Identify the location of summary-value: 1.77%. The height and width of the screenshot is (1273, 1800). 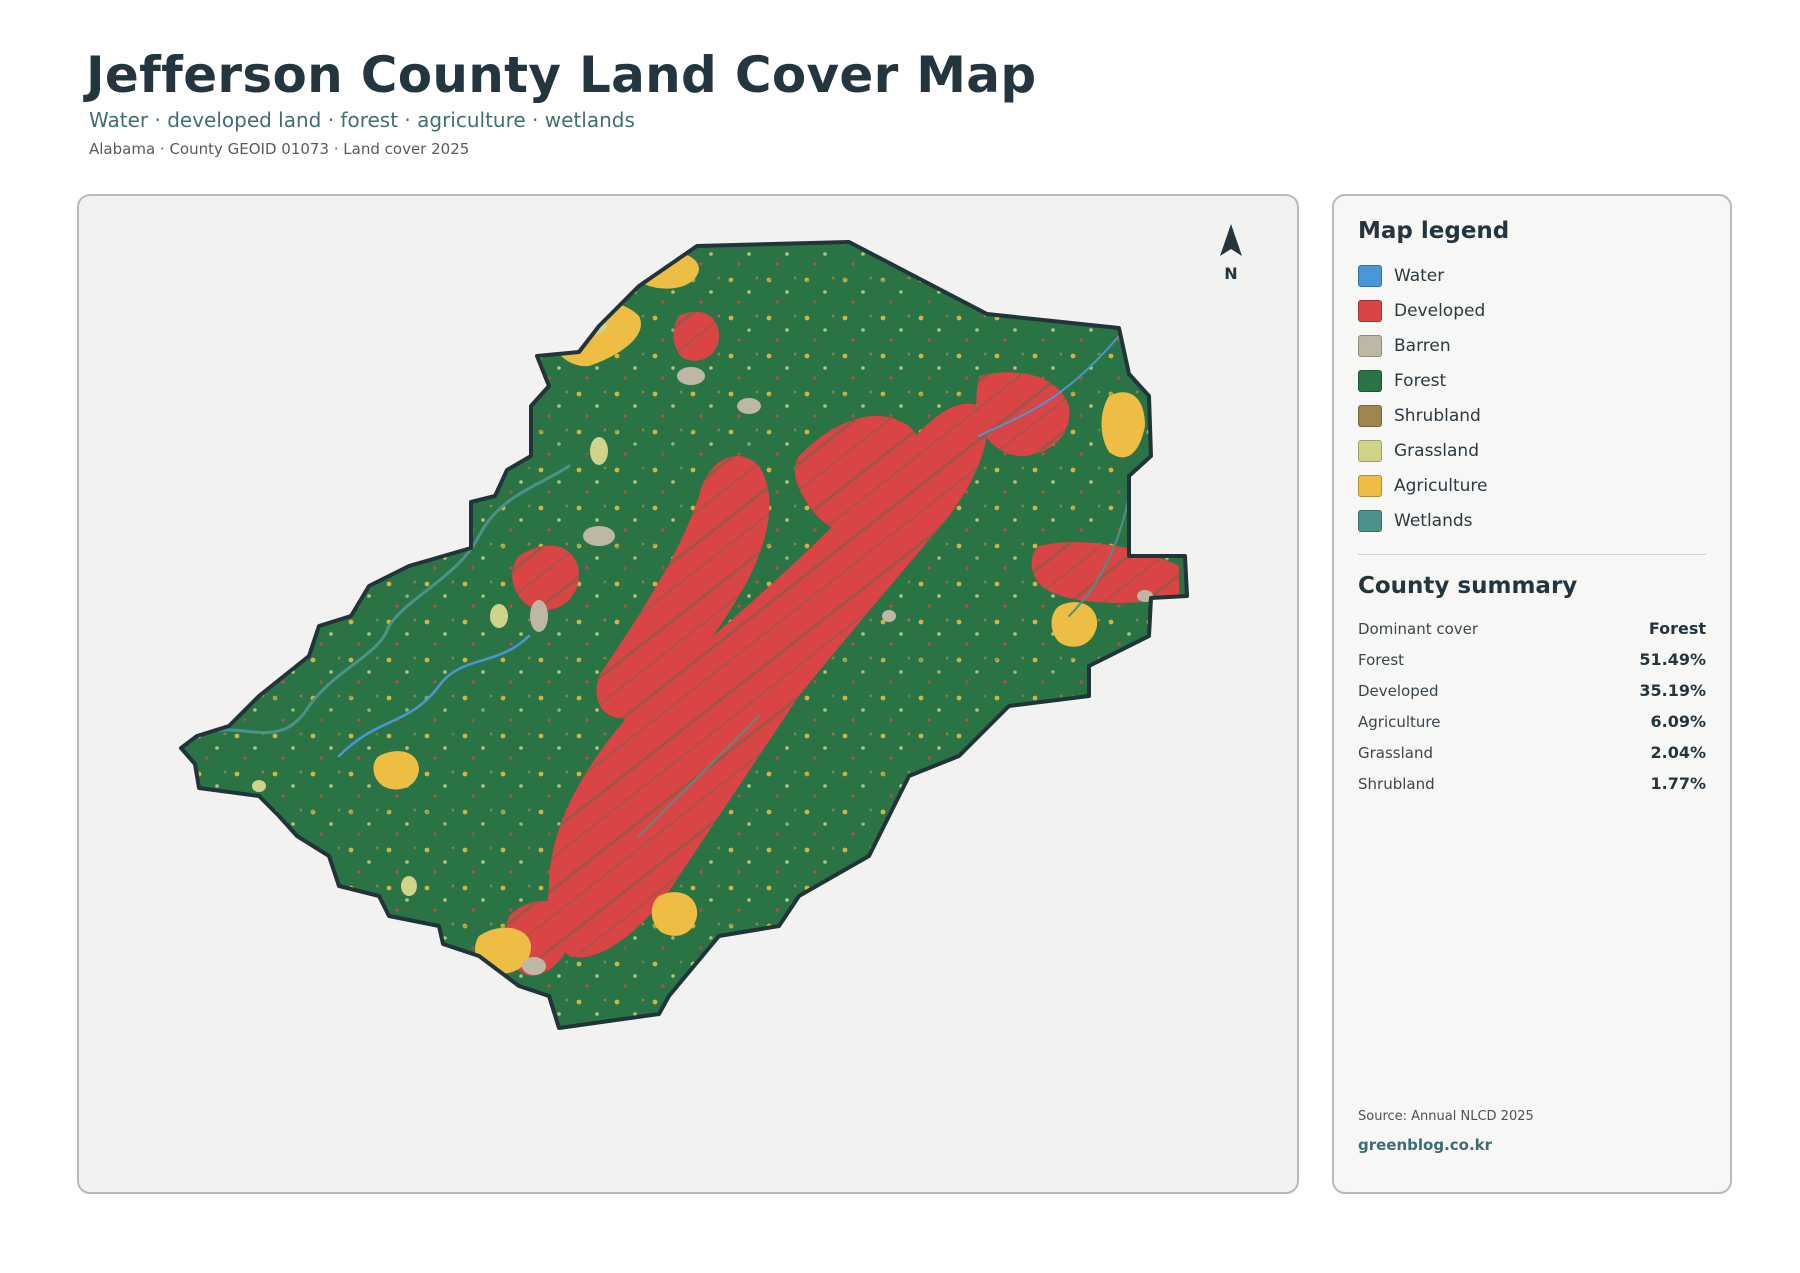
(1678, 783).